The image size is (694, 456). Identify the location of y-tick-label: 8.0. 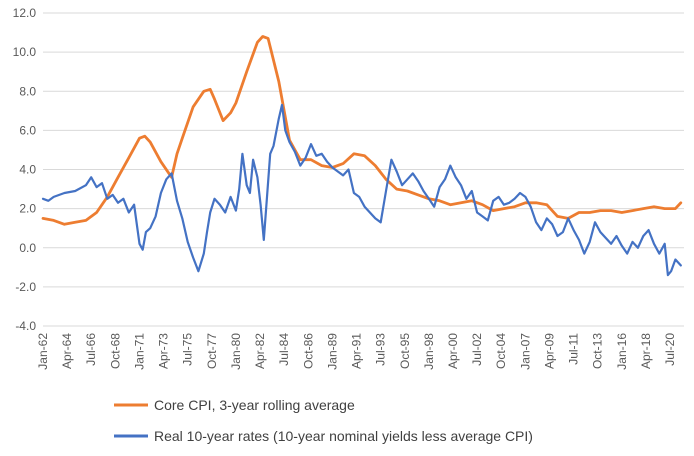
(27, 91).